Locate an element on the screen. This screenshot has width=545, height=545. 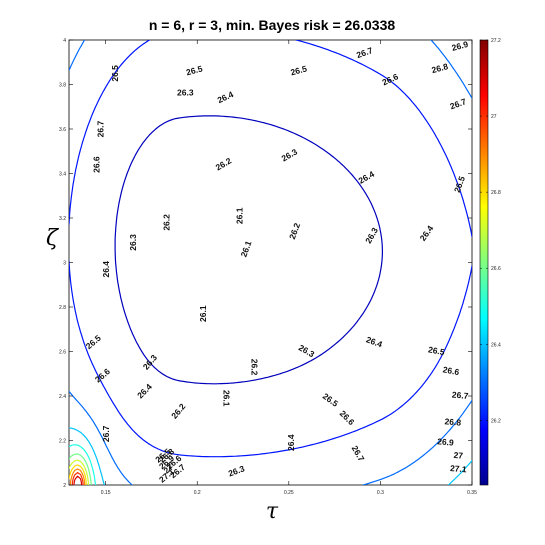
x-tick-label: 0.15 is located at coordinates (106, 493).